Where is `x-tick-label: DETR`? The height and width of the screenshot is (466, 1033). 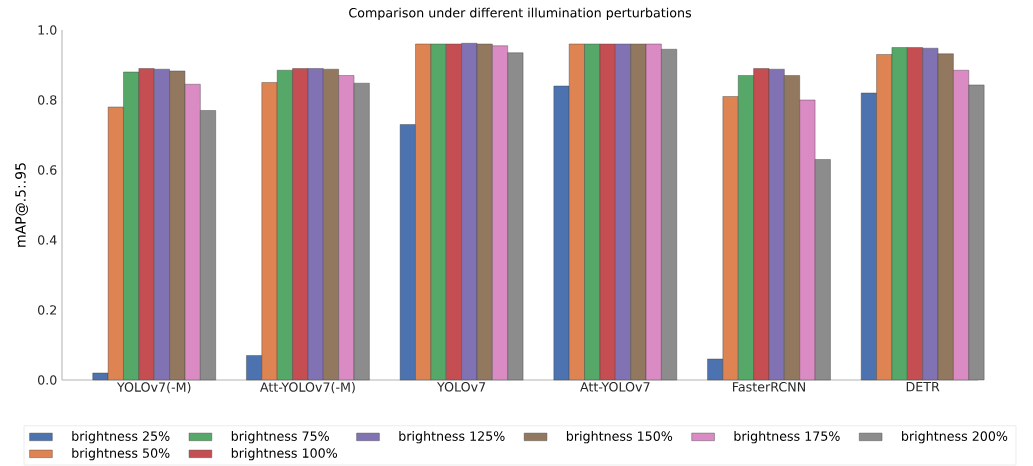 x-tick-label: DETR is located at coordinates (923, 387).